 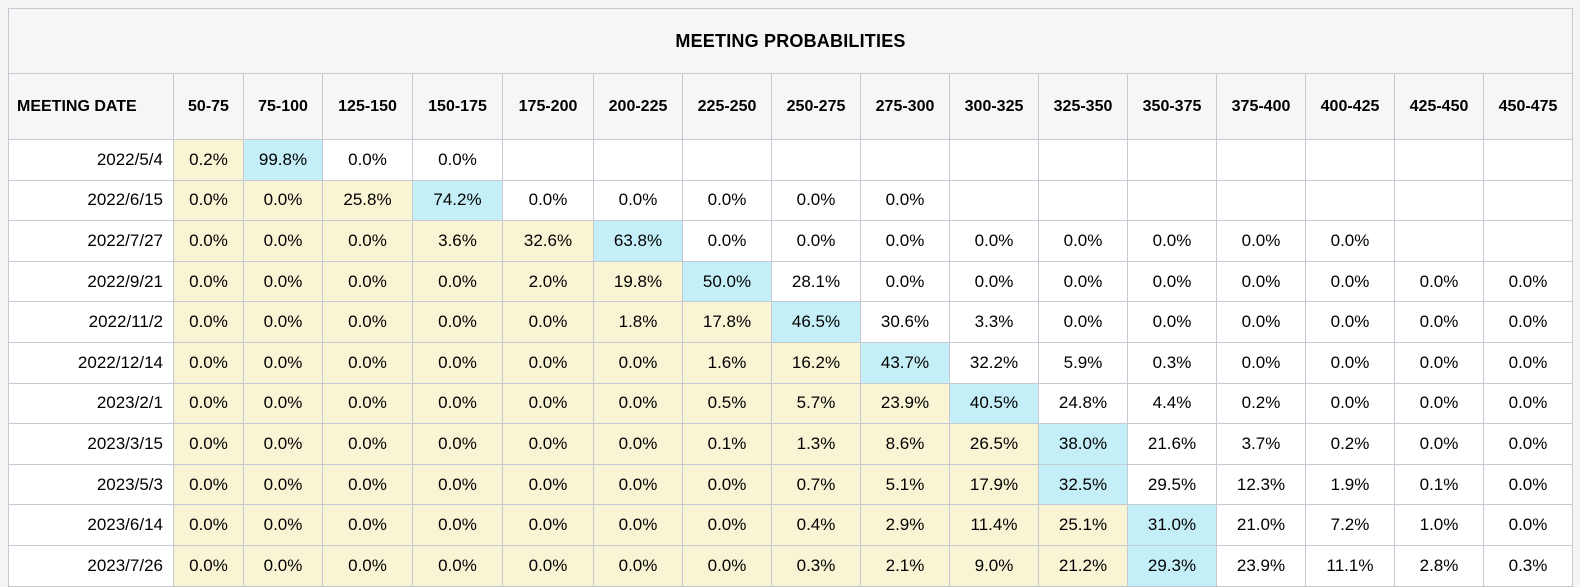 What do you see at coordinates (1350, 484) in the screenshot?
I see `probability-cell: 1.9%` at bounding box center [1350, 484].